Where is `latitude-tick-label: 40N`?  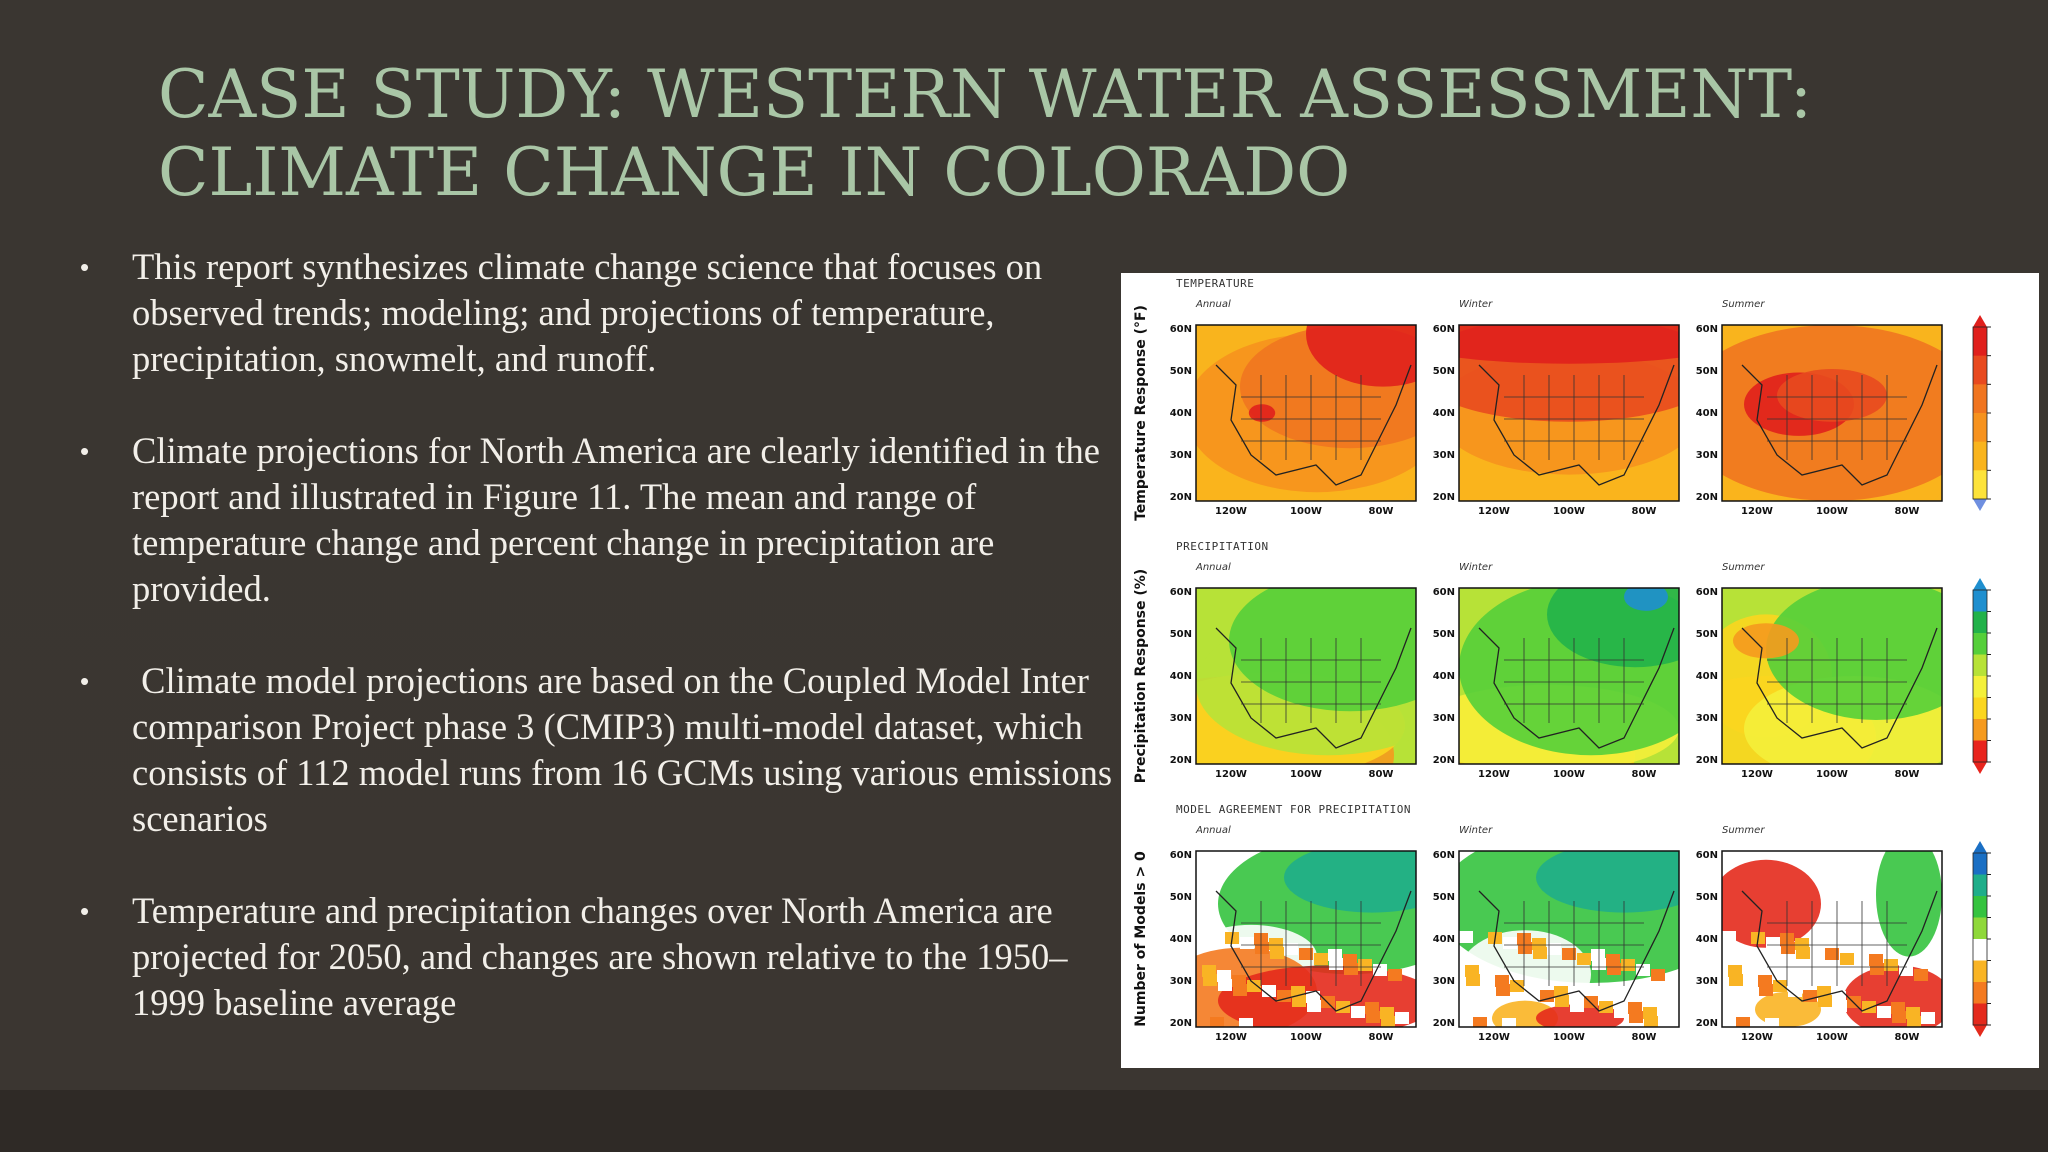 latitude-tick-label: 40N is located at coordinates (1444, 939).